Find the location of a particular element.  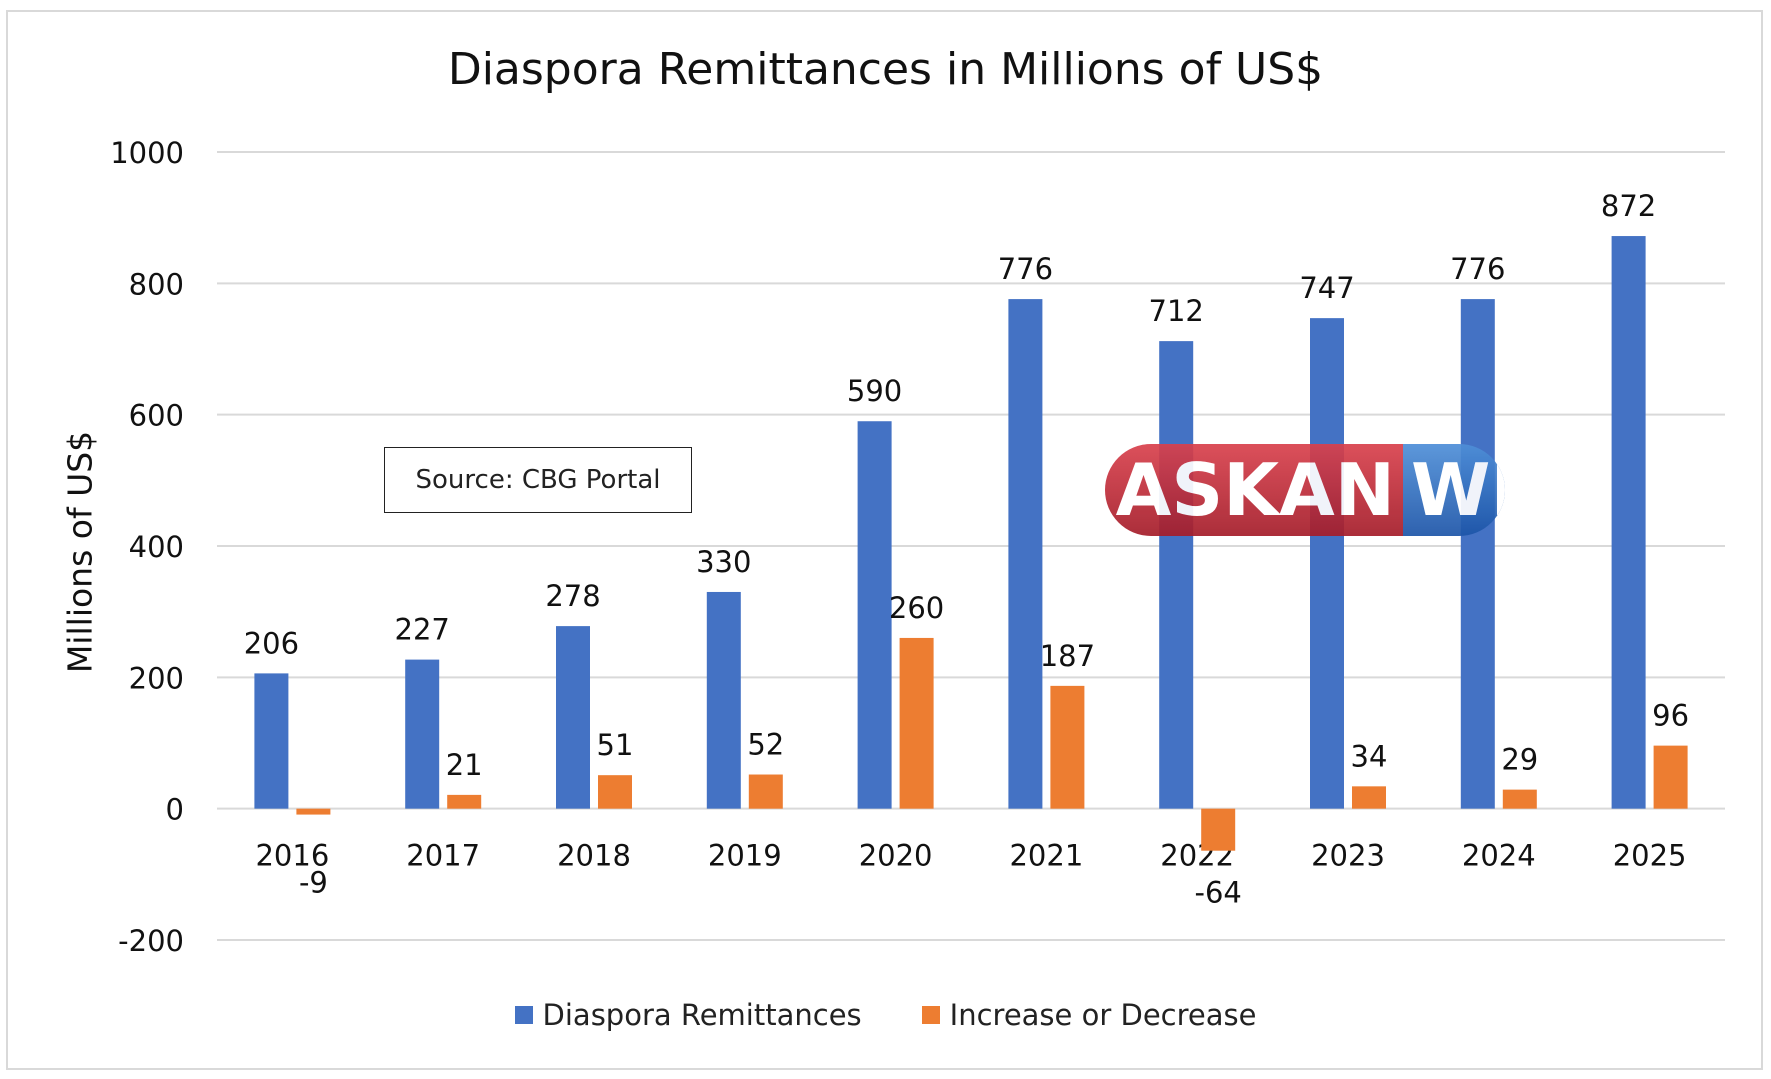

data-label-remittances: 206 is located at coordinates (271, 643).